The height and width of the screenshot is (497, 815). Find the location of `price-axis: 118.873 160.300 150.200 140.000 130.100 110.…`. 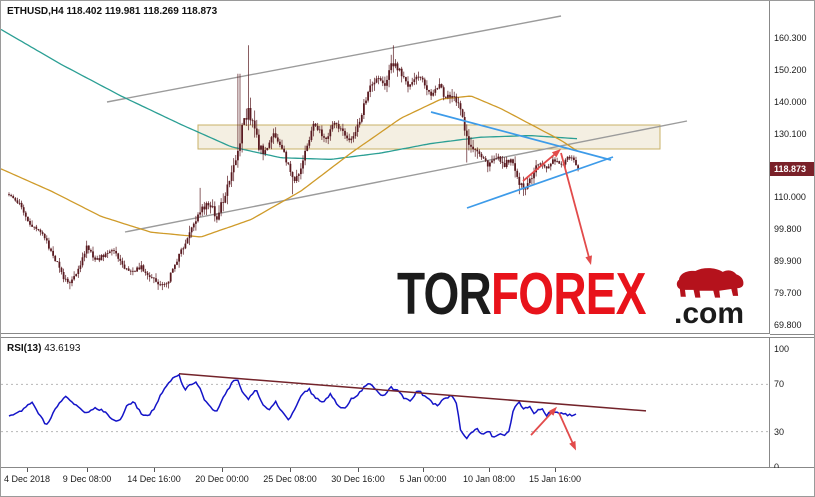

price-axis: 118.873 160.300 150.200 140.000 130.100 110.… is located at coordinates (792, 168).